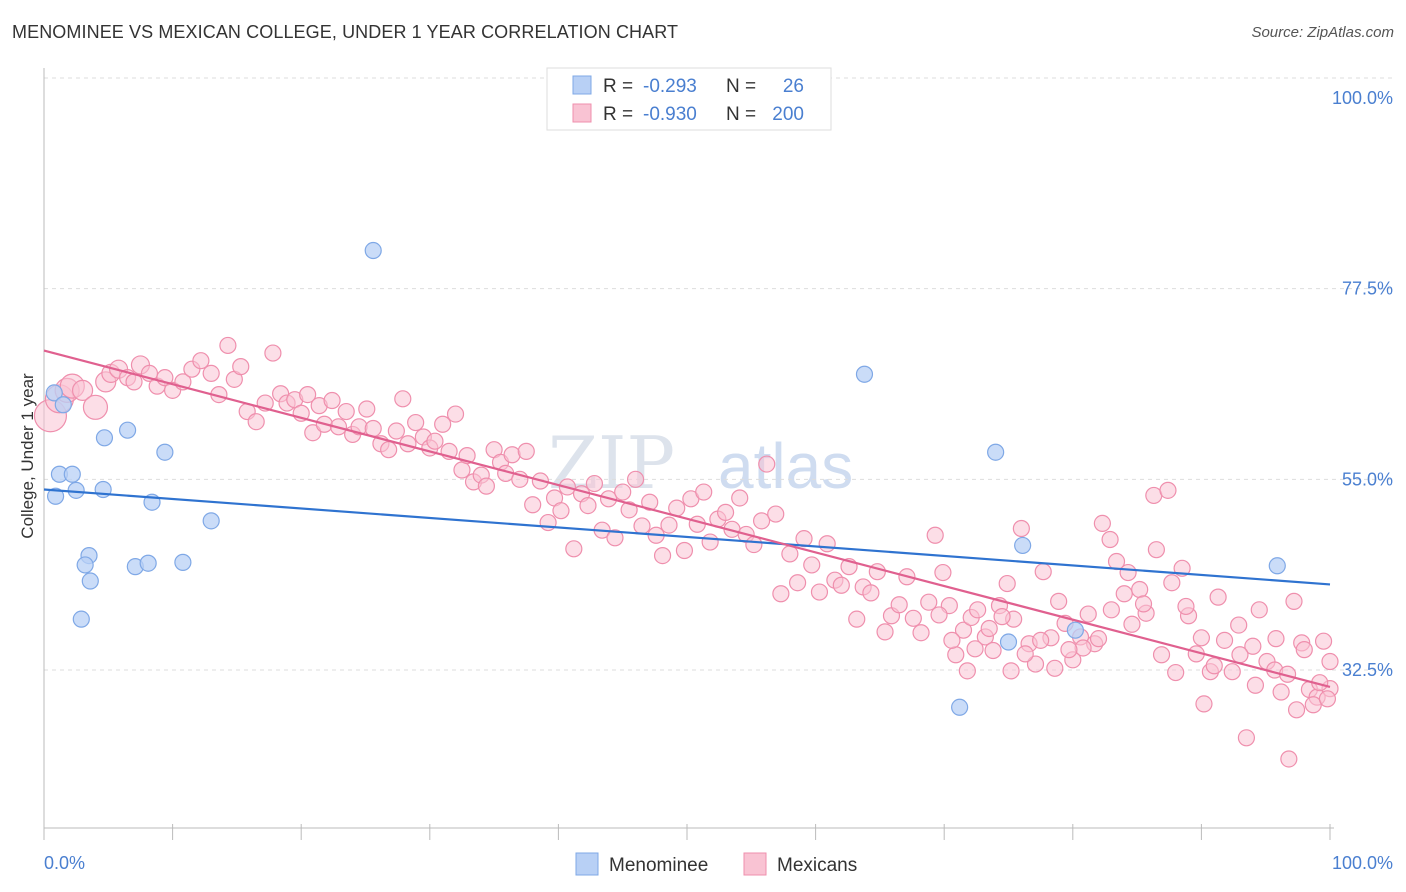 The image size is (1406, 892). Describe the element at coordinates (1367, 479) in the screenshot. I see `y-tick-label: 55.0%` at that location.